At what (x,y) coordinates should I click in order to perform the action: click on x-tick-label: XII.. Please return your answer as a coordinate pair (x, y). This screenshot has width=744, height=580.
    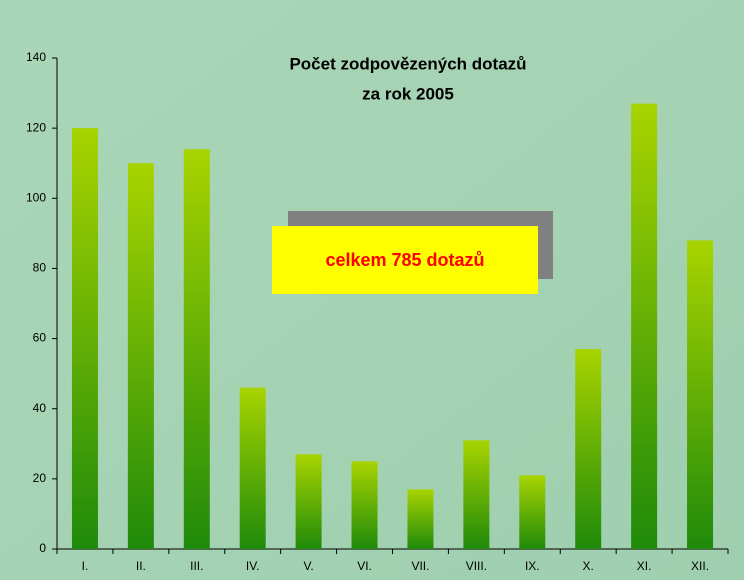
    Looking at the image, I should click on (700, 566).